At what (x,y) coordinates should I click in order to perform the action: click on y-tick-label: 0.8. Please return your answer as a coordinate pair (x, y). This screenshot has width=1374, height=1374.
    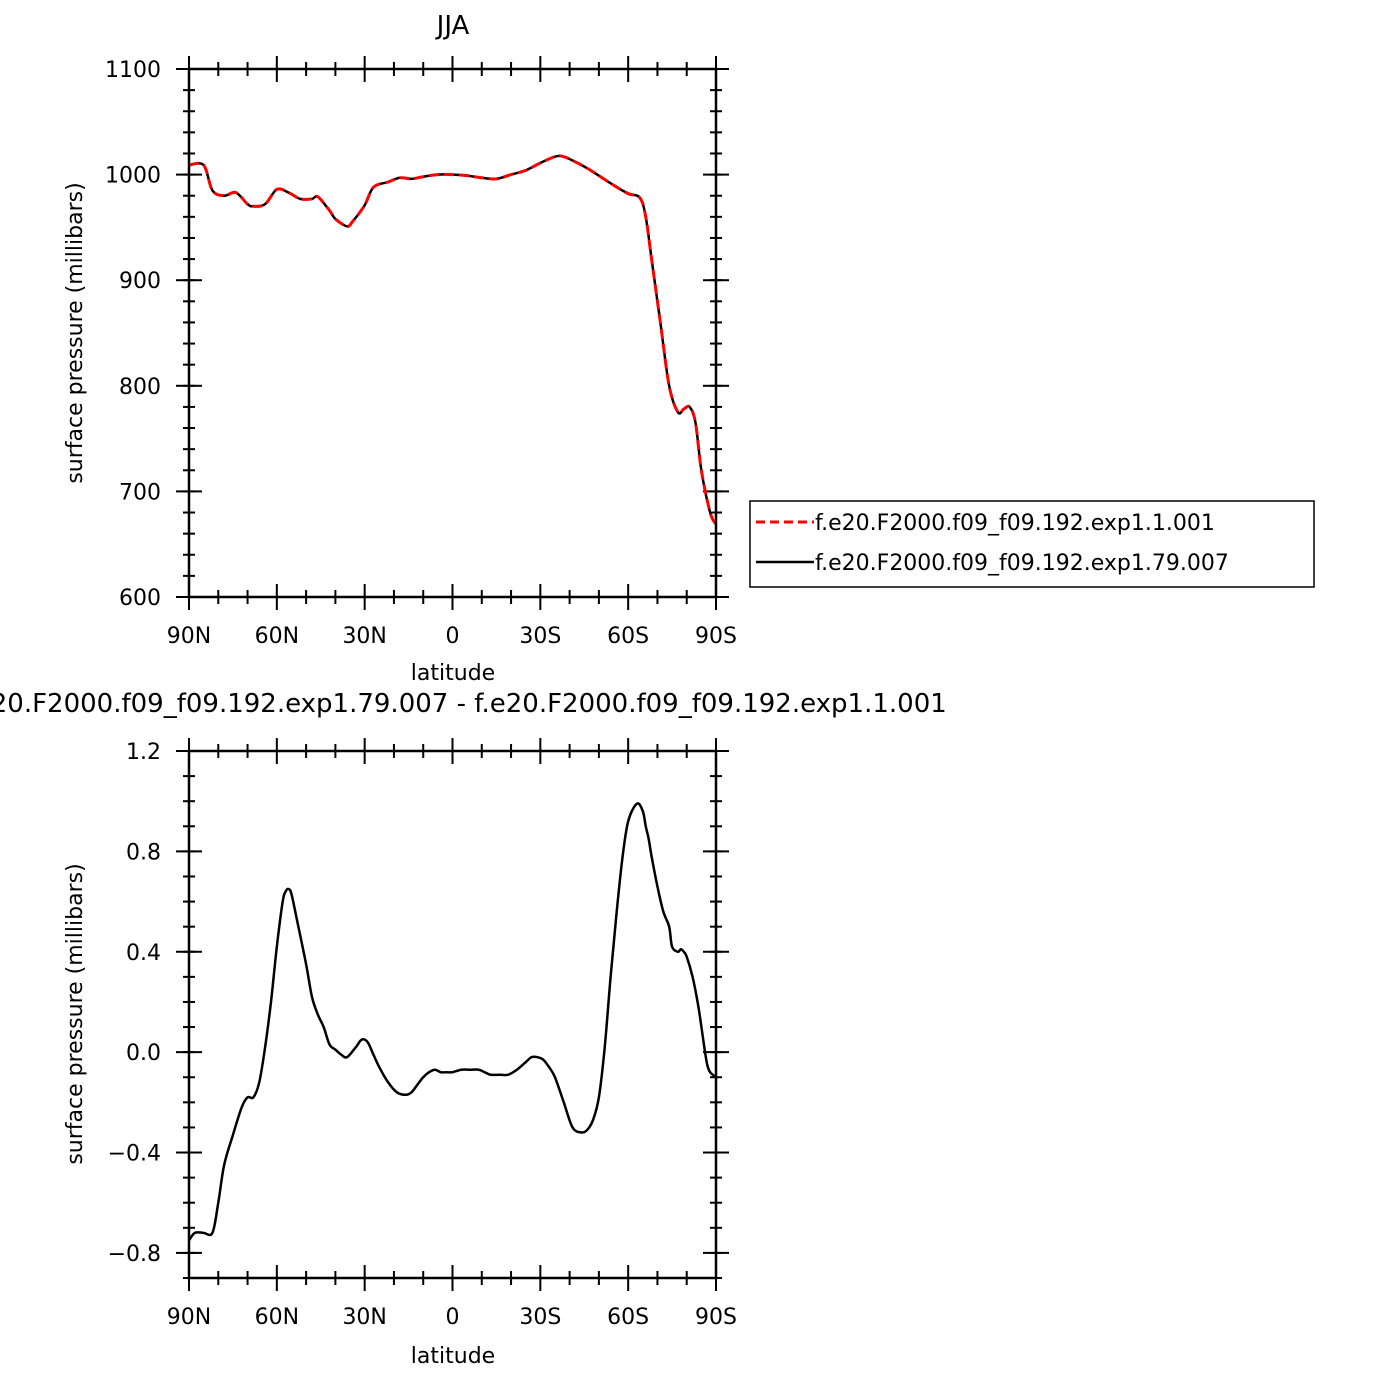
    Looking at the image, I should click on (143, 852).